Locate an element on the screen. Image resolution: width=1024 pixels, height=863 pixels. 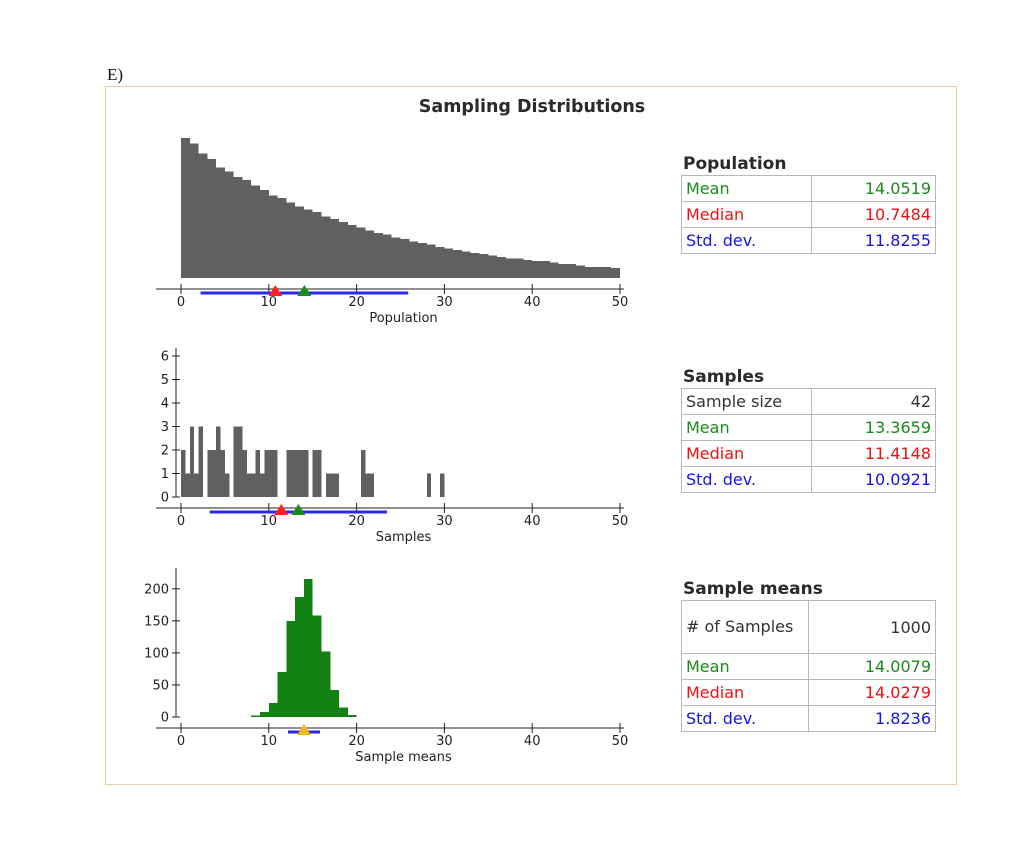
x-tick-label: 20 is located at coordinates (356, 521).